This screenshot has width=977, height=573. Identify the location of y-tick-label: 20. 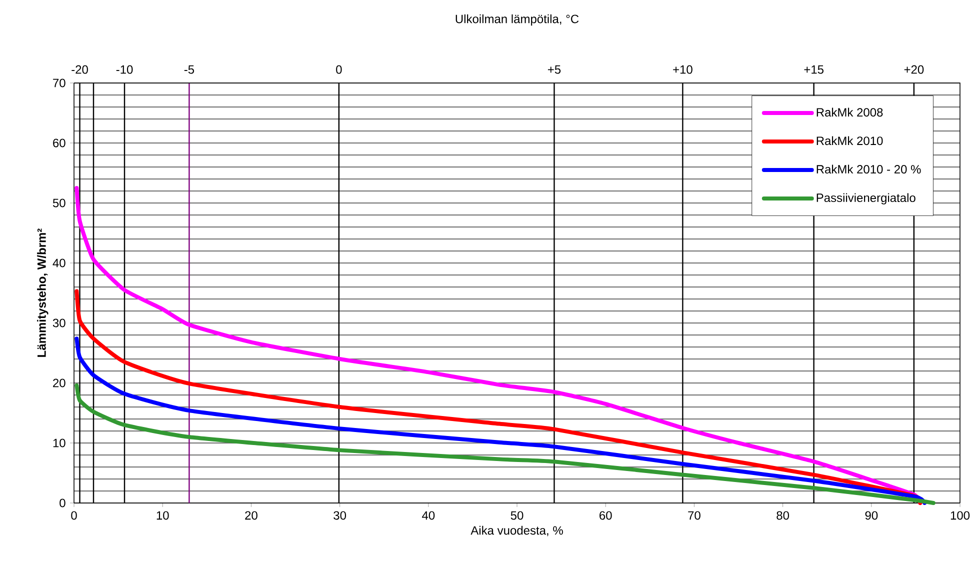
(59, 383).